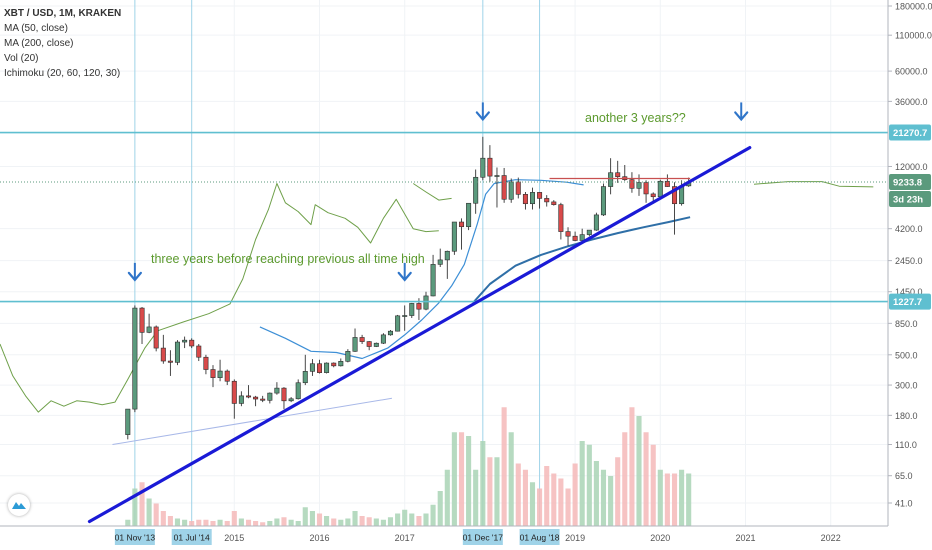 The height and width of the screenshot is (550, 932). What do you see at coordinates (62, 73) in the screenshot?
I see `indicator-ichimoku: Ichimoku (20, 60, 120, 30)` at bounding box center [62, 73].